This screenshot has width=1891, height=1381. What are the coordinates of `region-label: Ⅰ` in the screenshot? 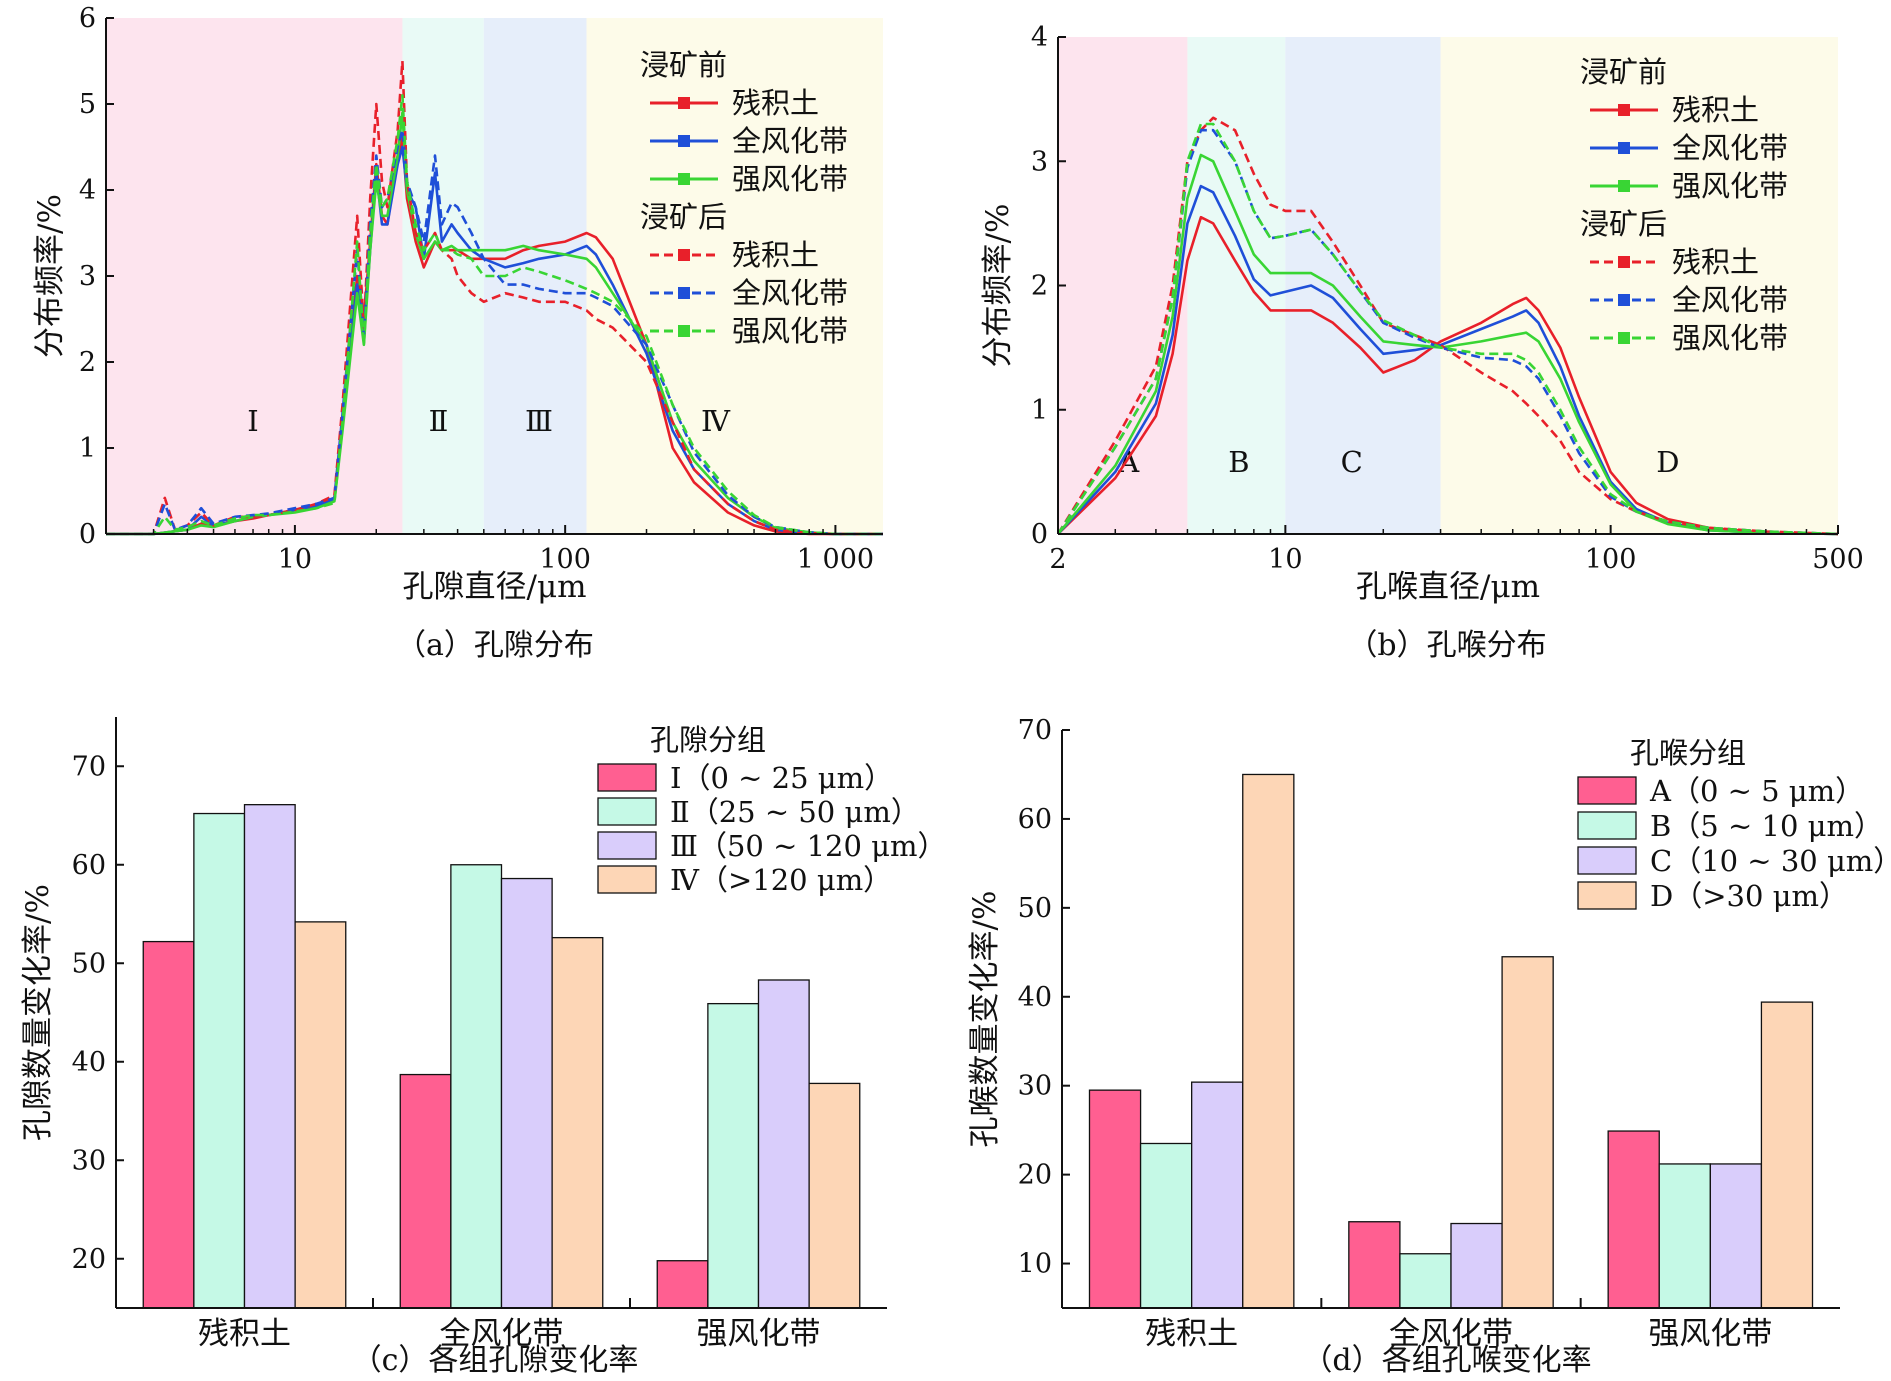 It's located at (252, 421).